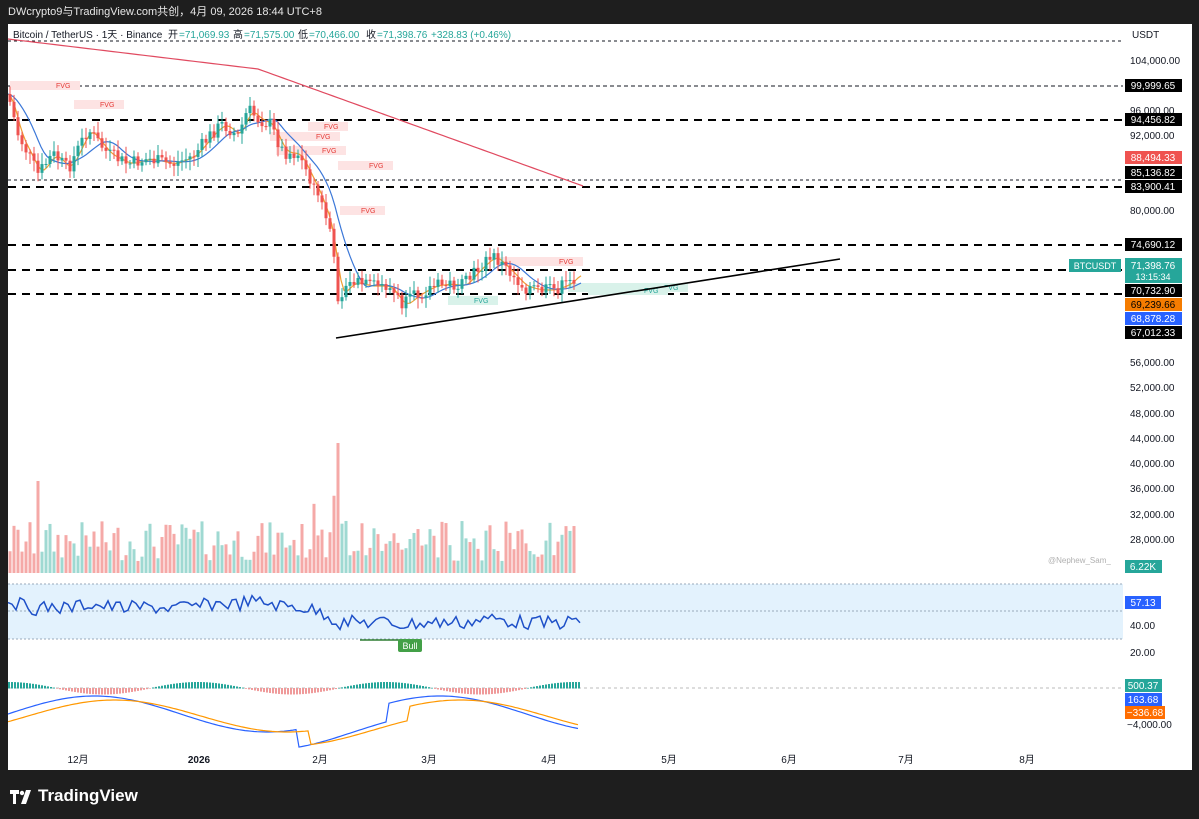 Image resolution: width=1199 pixels, height=819 pixels. Describe the element at coordinates (1152, 111) in the screenshot. I see `tick-96000: 96,000.00` at that location.